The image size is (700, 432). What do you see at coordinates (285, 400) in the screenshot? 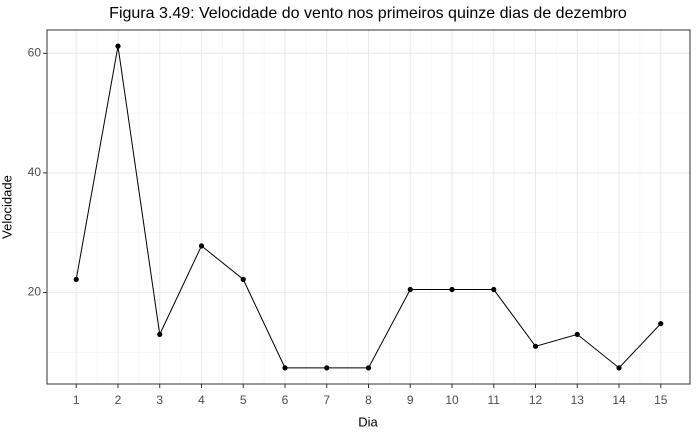
I see `x-tick-label: 6` at bounding box center [285, 400].